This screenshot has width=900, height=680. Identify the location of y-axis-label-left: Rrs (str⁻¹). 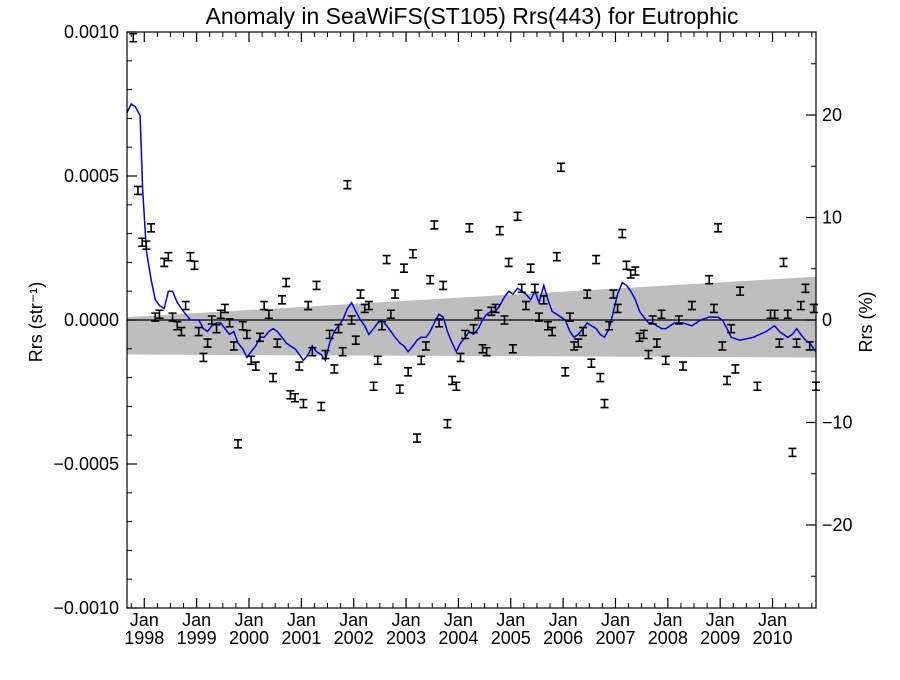
(36, 322).